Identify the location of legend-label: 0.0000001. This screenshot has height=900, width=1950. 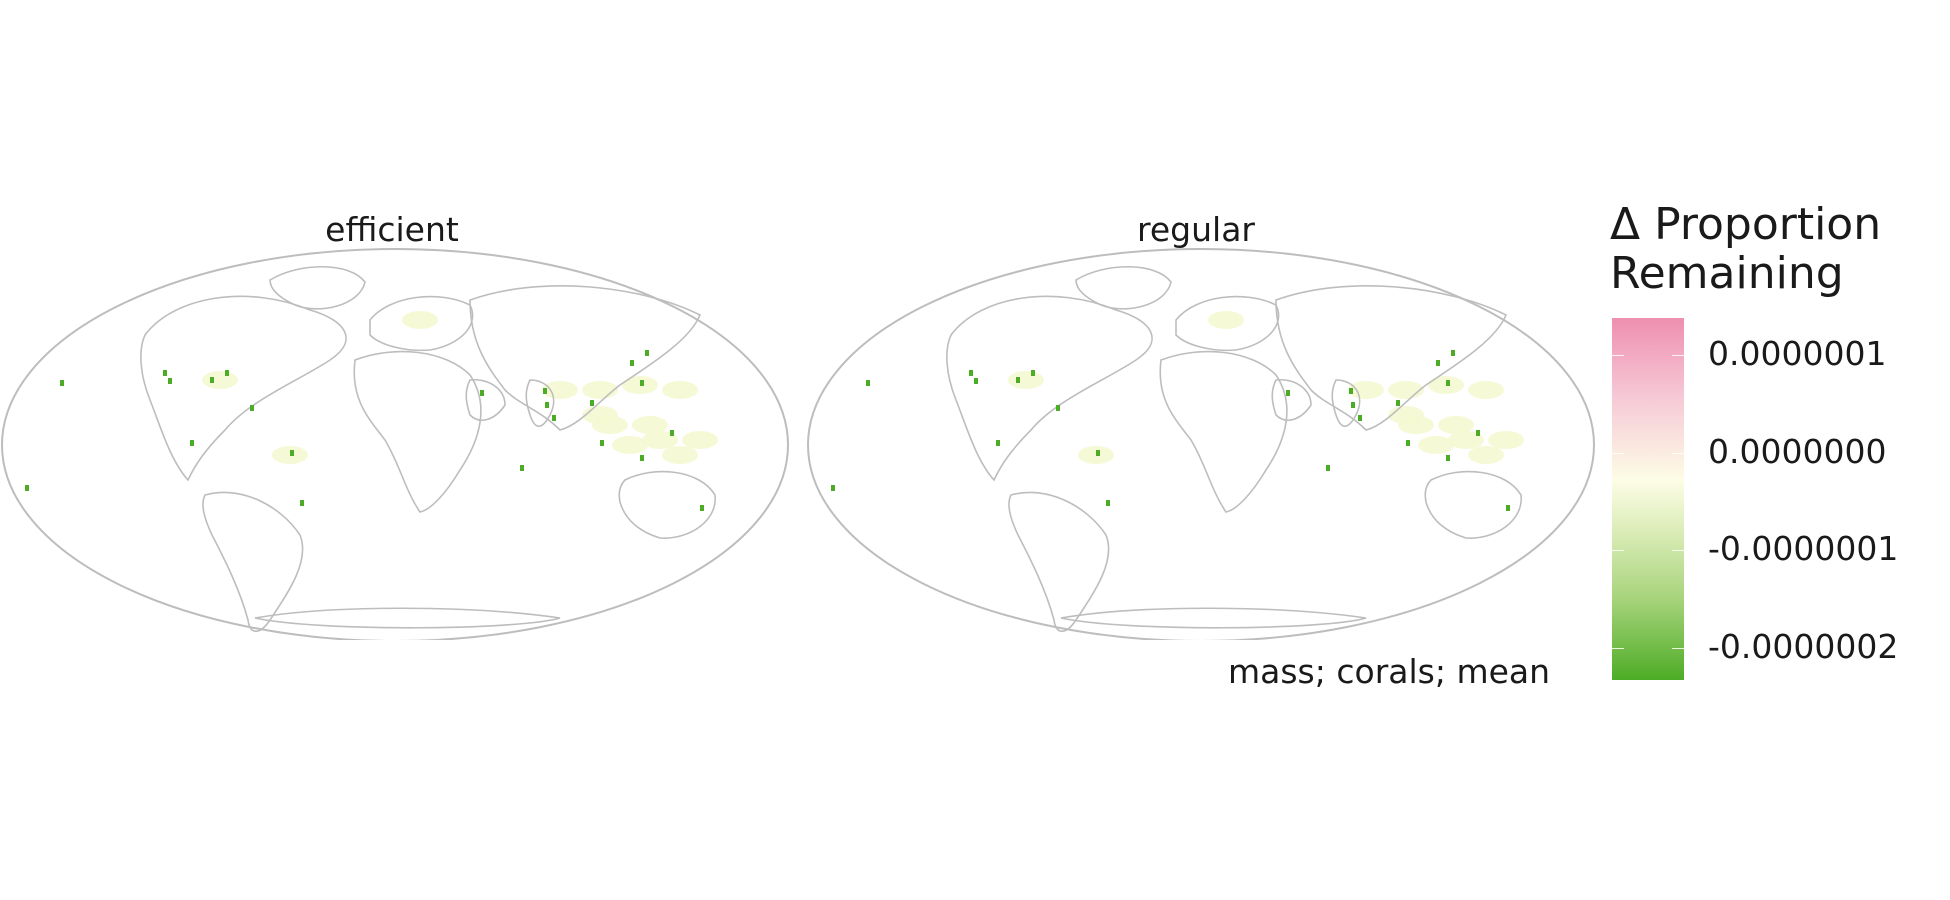
(1797, 353).